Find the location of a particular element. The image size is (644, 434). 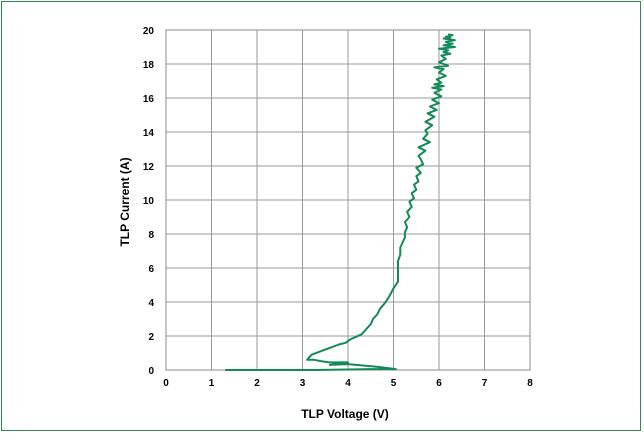

y-tick-label: 10 is located at coordinates (149, 201).